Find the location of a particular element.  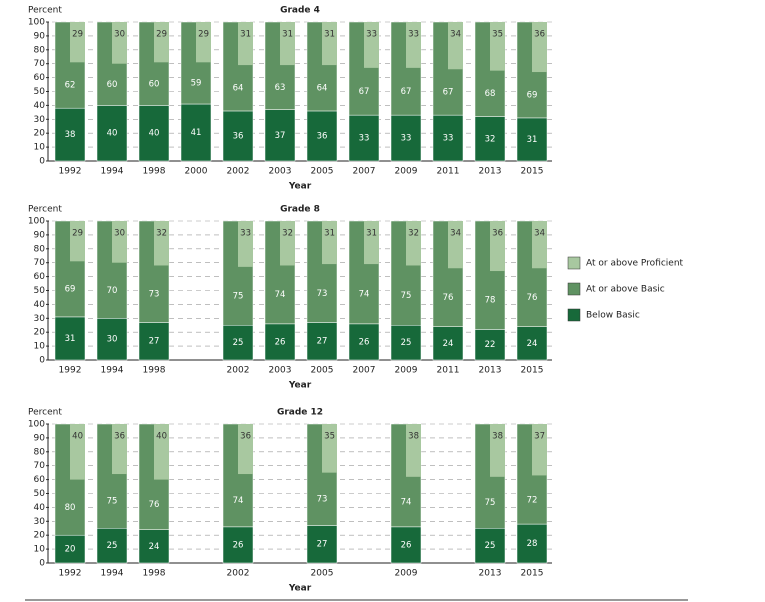

y-tick-label: 70 is located at coordinates (40, 64).